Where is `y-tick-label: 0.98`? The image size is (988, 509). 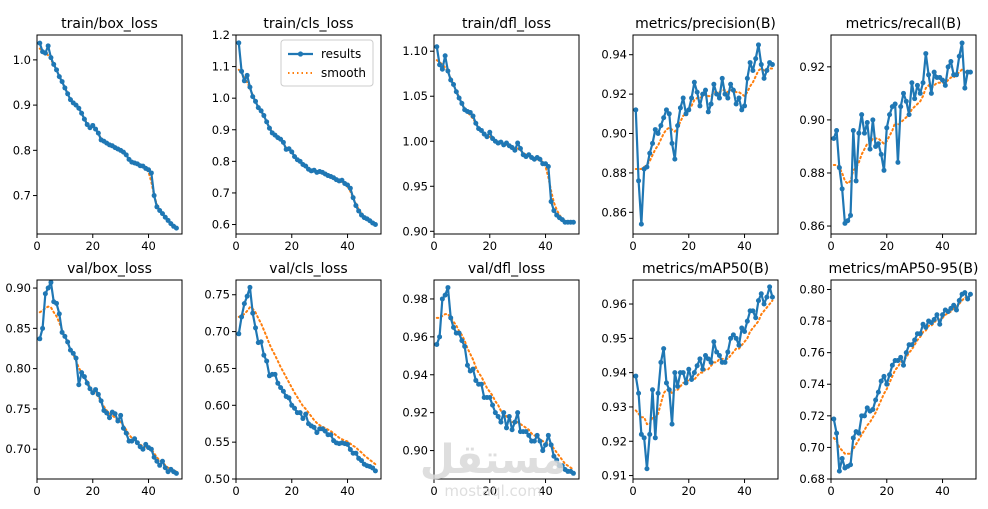 y-tick-label: 0.98 is located at coordinates (415, 299).